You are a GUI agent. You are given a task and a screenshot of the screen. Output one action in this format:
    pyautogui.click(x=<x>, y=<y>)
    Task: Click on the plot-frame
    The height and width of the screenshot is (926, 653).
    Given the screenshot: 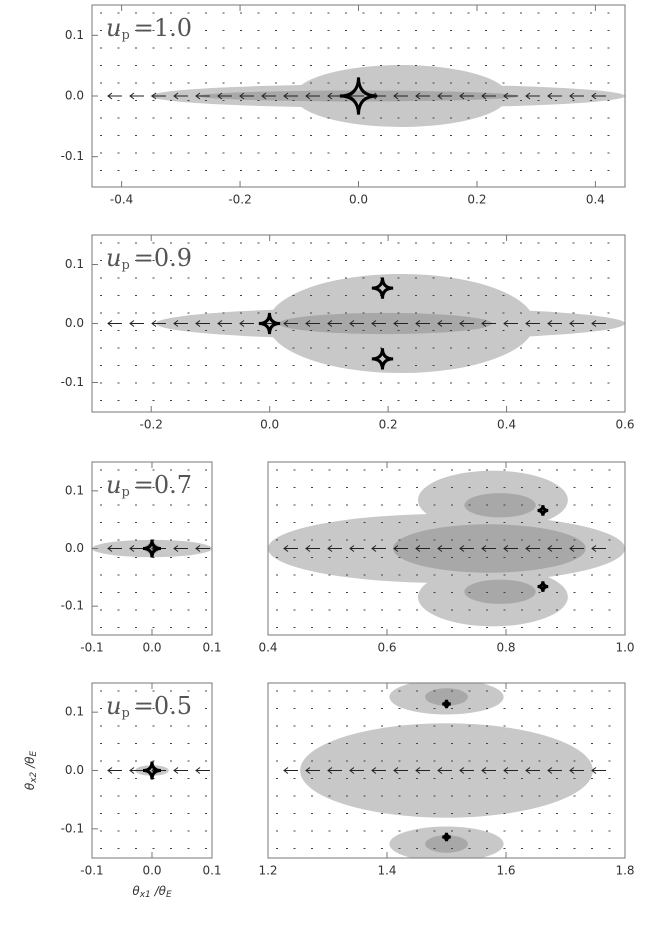 What is the action you would take?
    pyautogui.click(x=446, y=548)
    